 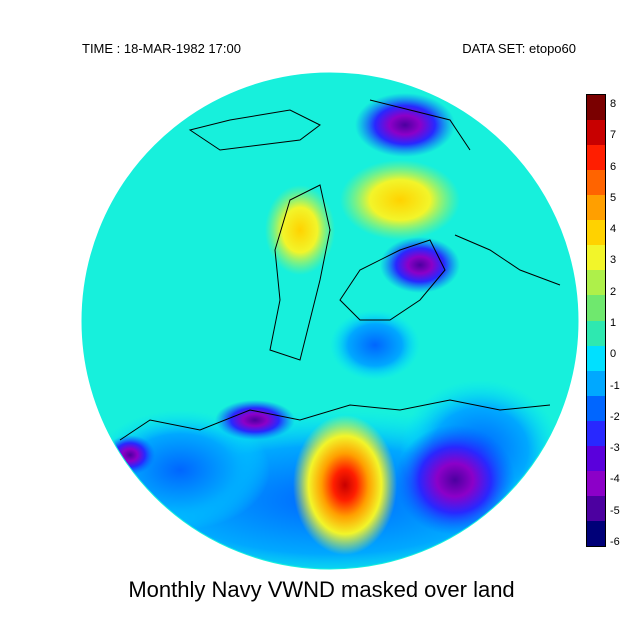 I want to click on colorbar-tick-label: -3, so click(x=615, y=448).